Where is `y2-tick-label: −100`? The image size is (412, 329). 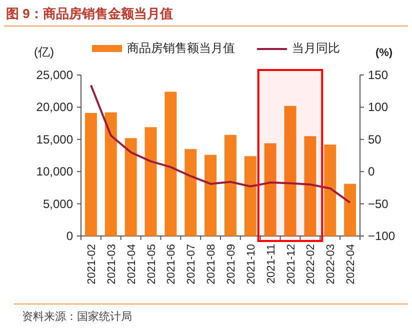
y2-tick-label: −100 is located at coordinates (382, 236).